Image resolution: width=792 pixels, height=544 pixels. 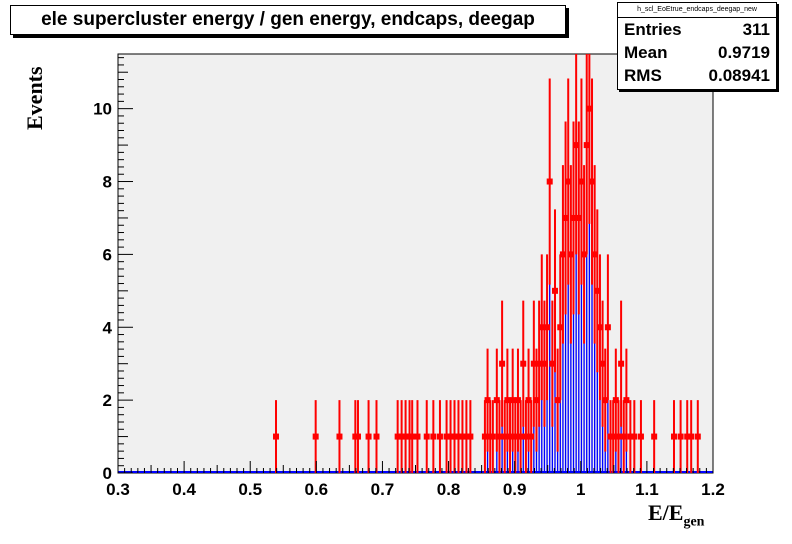 What do you see at coordinates (102, 109) in the screenshot?
I see `y-tick-label: 10` at bounding box center [102, 109].